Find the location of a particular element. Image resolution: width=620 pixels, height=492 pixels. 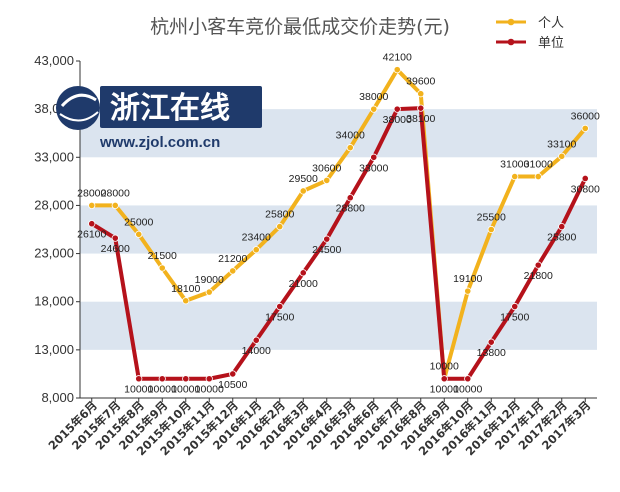

data-label-unit: 25800 is located at coordinates (561, 238).